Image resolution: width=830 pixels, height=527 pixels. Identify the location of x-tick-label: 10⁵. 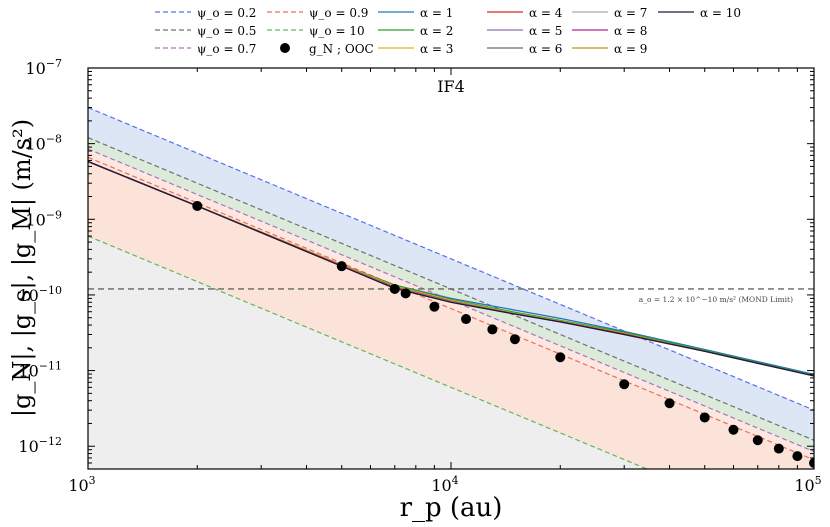
(807, 484).